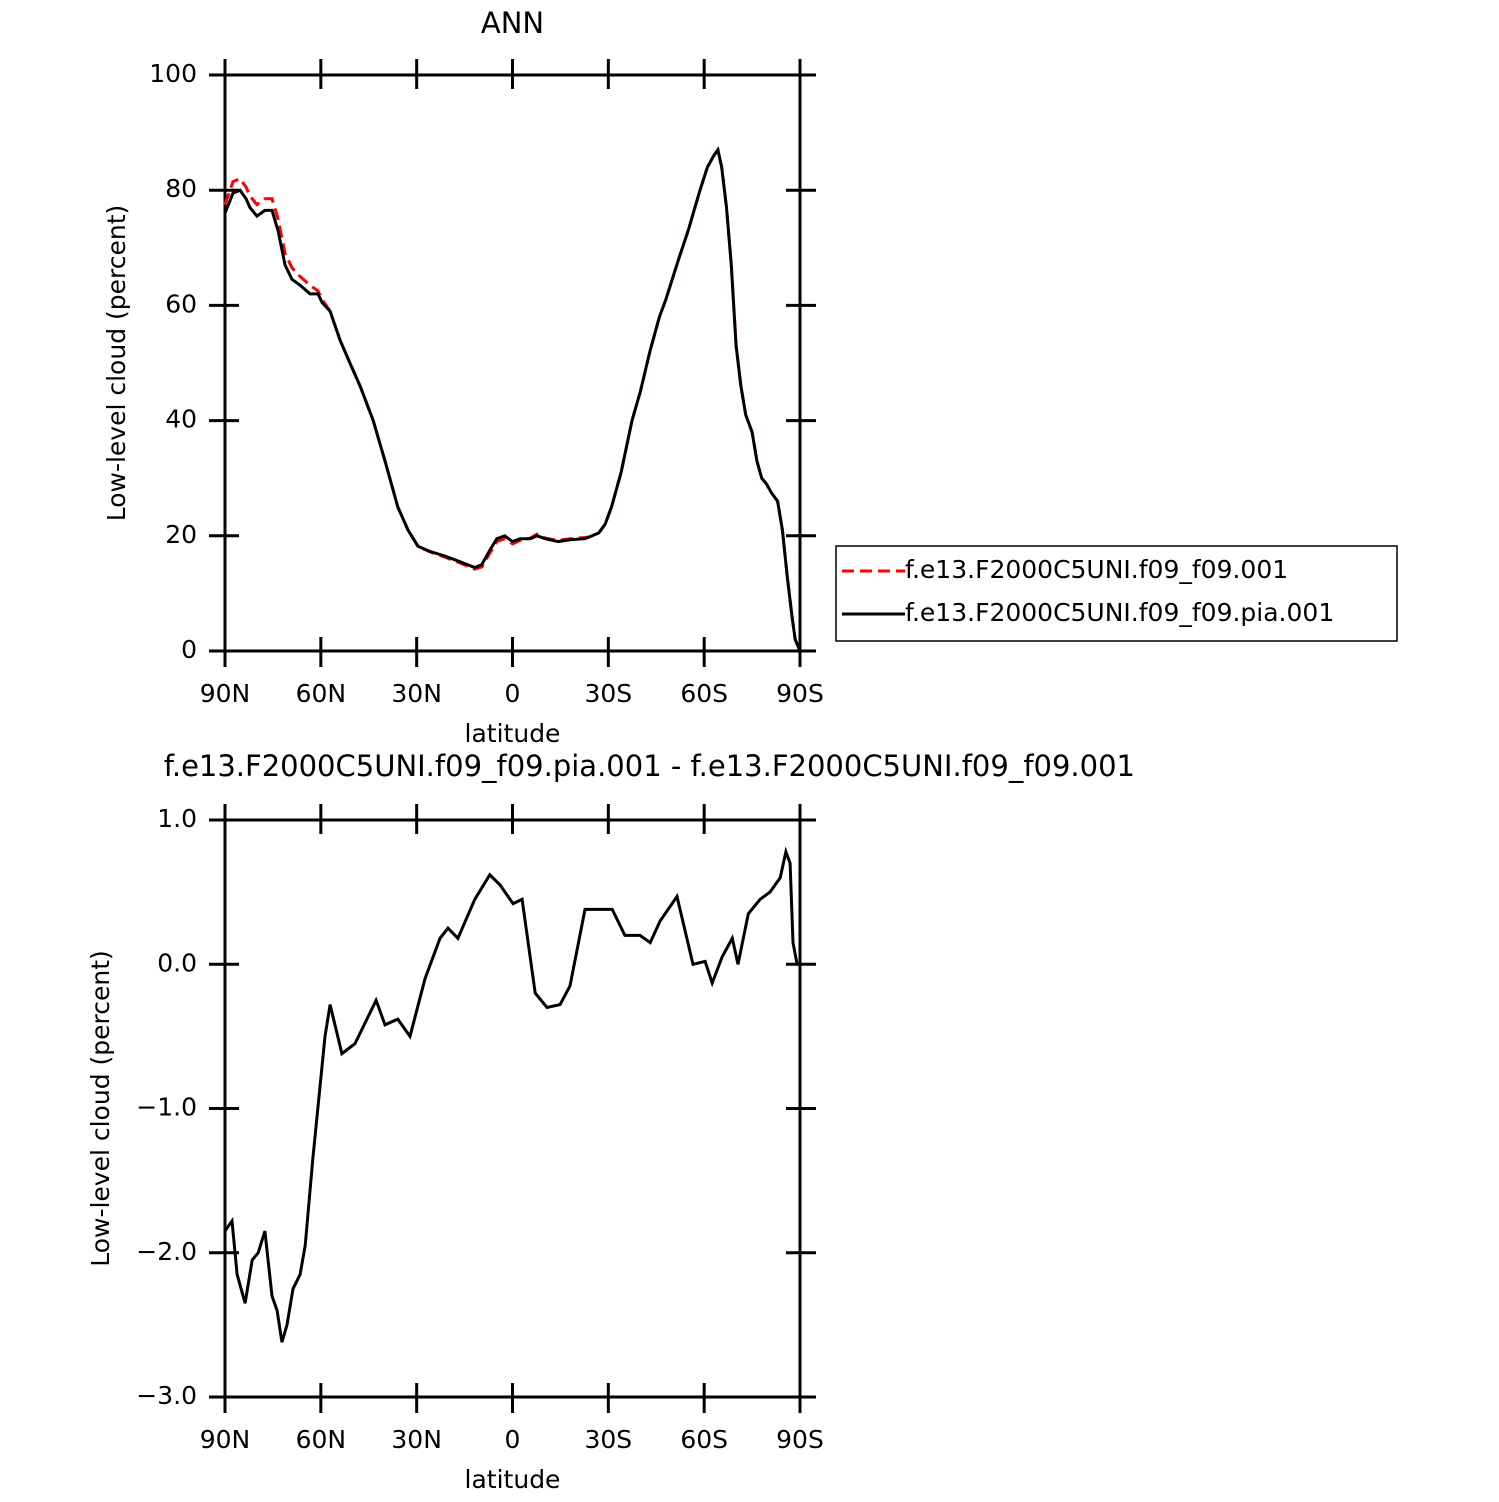 The width and height of the screenshot is (1499, 1502). What do you see at coordinates (166, 1251) in the screenshot?
I see `y-tick-label: −2.0` at bounding box center [166, 1251].